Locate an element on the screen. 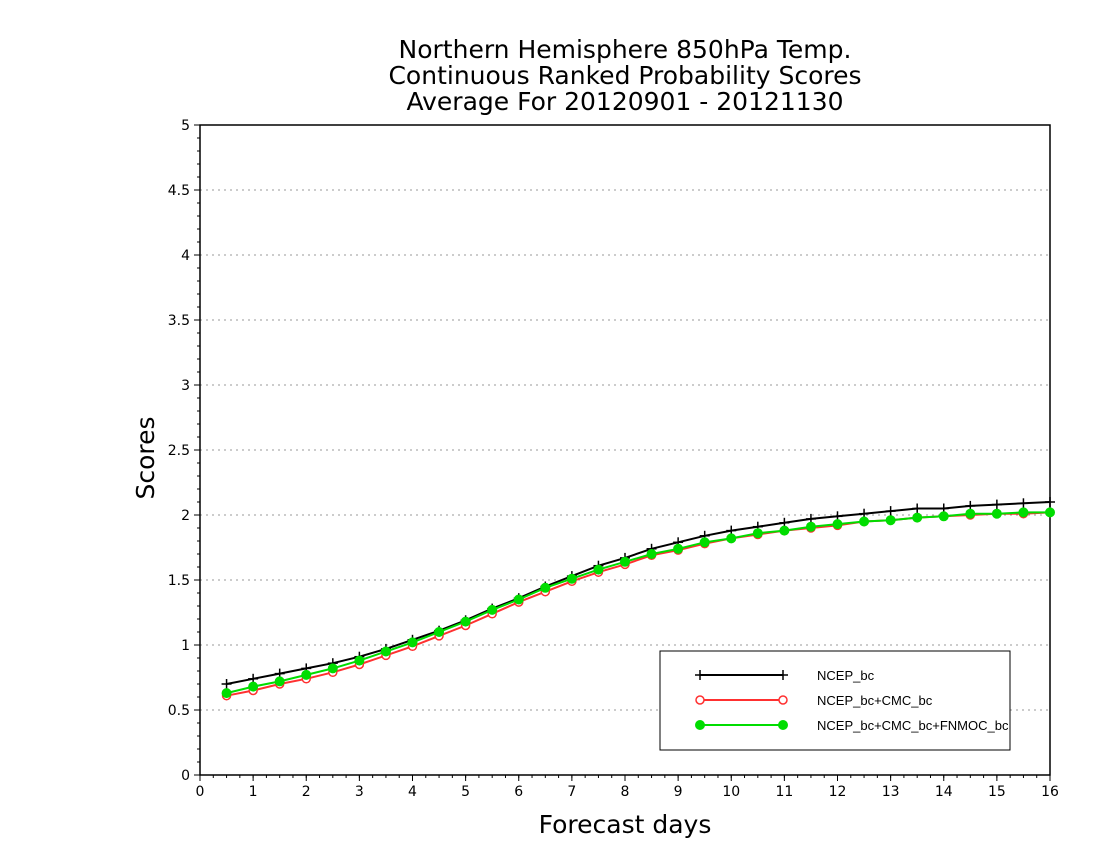 Image resolution: width=1100 pixels, height=850 pixels. title-line-2: Continuous Ranked Probability Scores is located at coordinates (624, 75).